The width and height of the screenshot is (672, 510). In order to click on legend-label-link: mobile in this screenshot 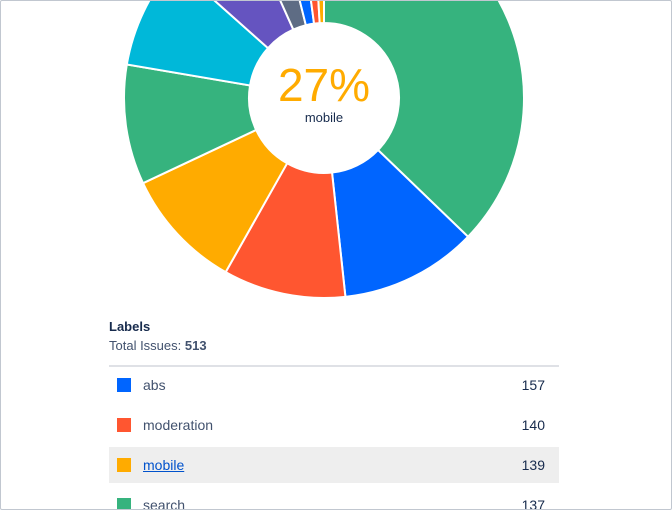, I will do `click(164, 465)`.